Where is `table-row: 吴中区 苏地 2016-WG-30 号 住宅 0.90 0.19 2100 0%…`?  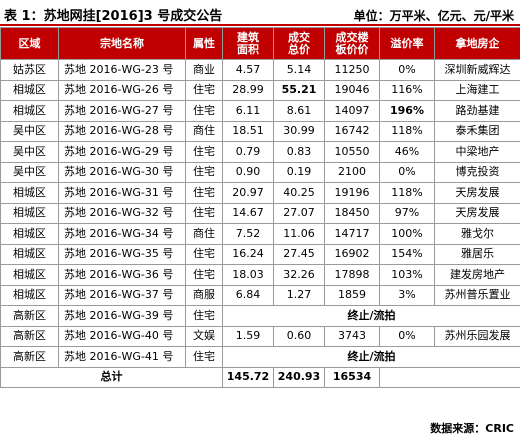 table-row: 吴中区 苏地 2016-WG-30 号 住宅 0.90 0.19 2100 0%… is located at coordinates (260, 172).